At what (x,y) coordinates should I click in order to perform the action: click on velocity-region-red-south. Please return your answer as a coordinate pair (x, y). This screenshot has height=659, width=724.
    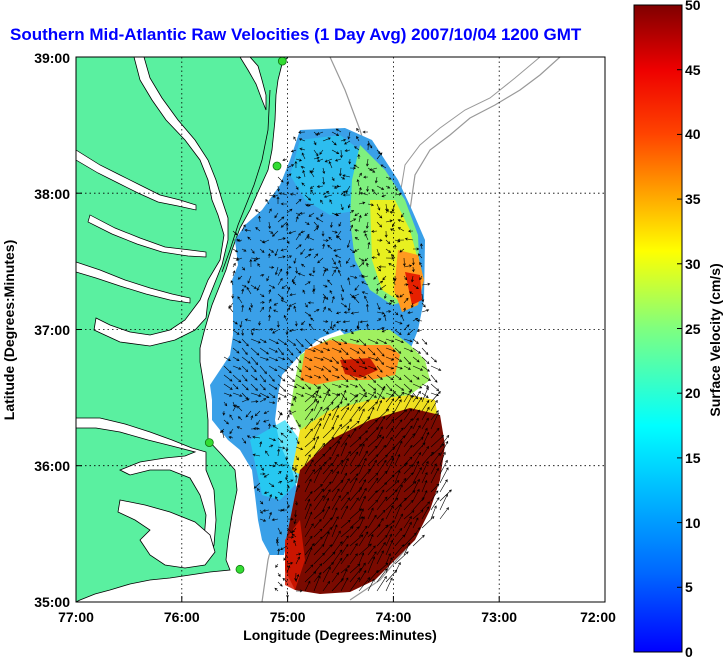
    Looking at the image, I should click on (295, 555).